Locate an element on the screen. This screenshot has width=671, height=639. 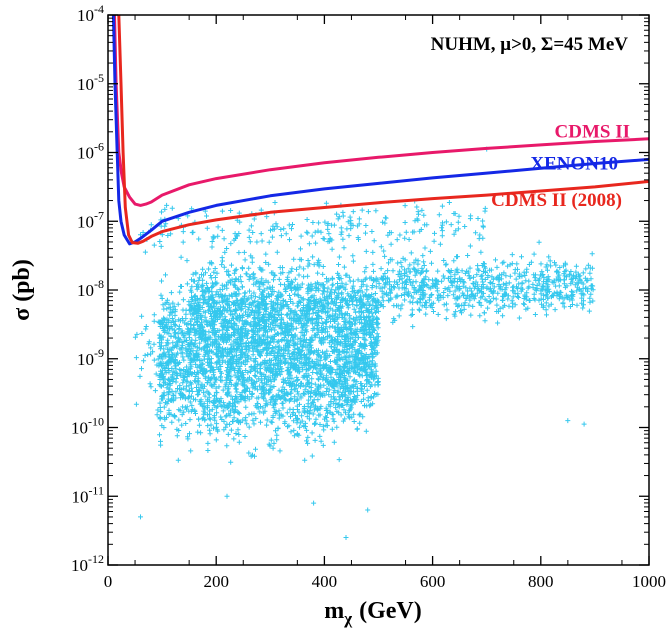
x-axis-title-main: m is located at coordinates (334, 611).